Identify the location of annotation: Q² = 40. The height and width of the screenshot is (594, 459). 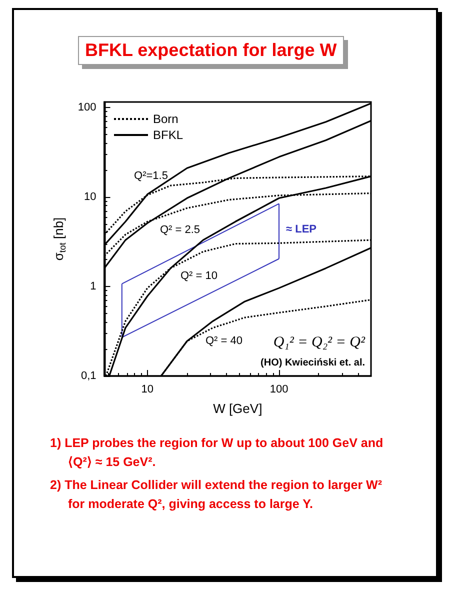
(224, 341).